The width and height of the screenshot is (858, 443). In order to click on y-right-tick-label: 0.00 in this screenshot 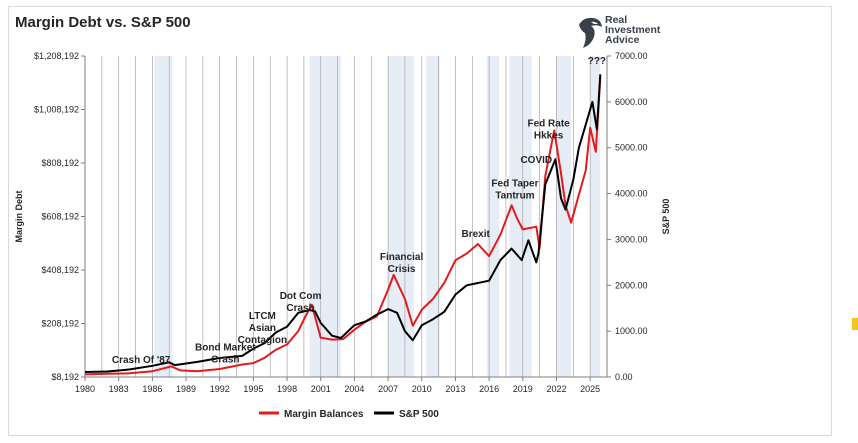, I will do `click(624, 377)`.